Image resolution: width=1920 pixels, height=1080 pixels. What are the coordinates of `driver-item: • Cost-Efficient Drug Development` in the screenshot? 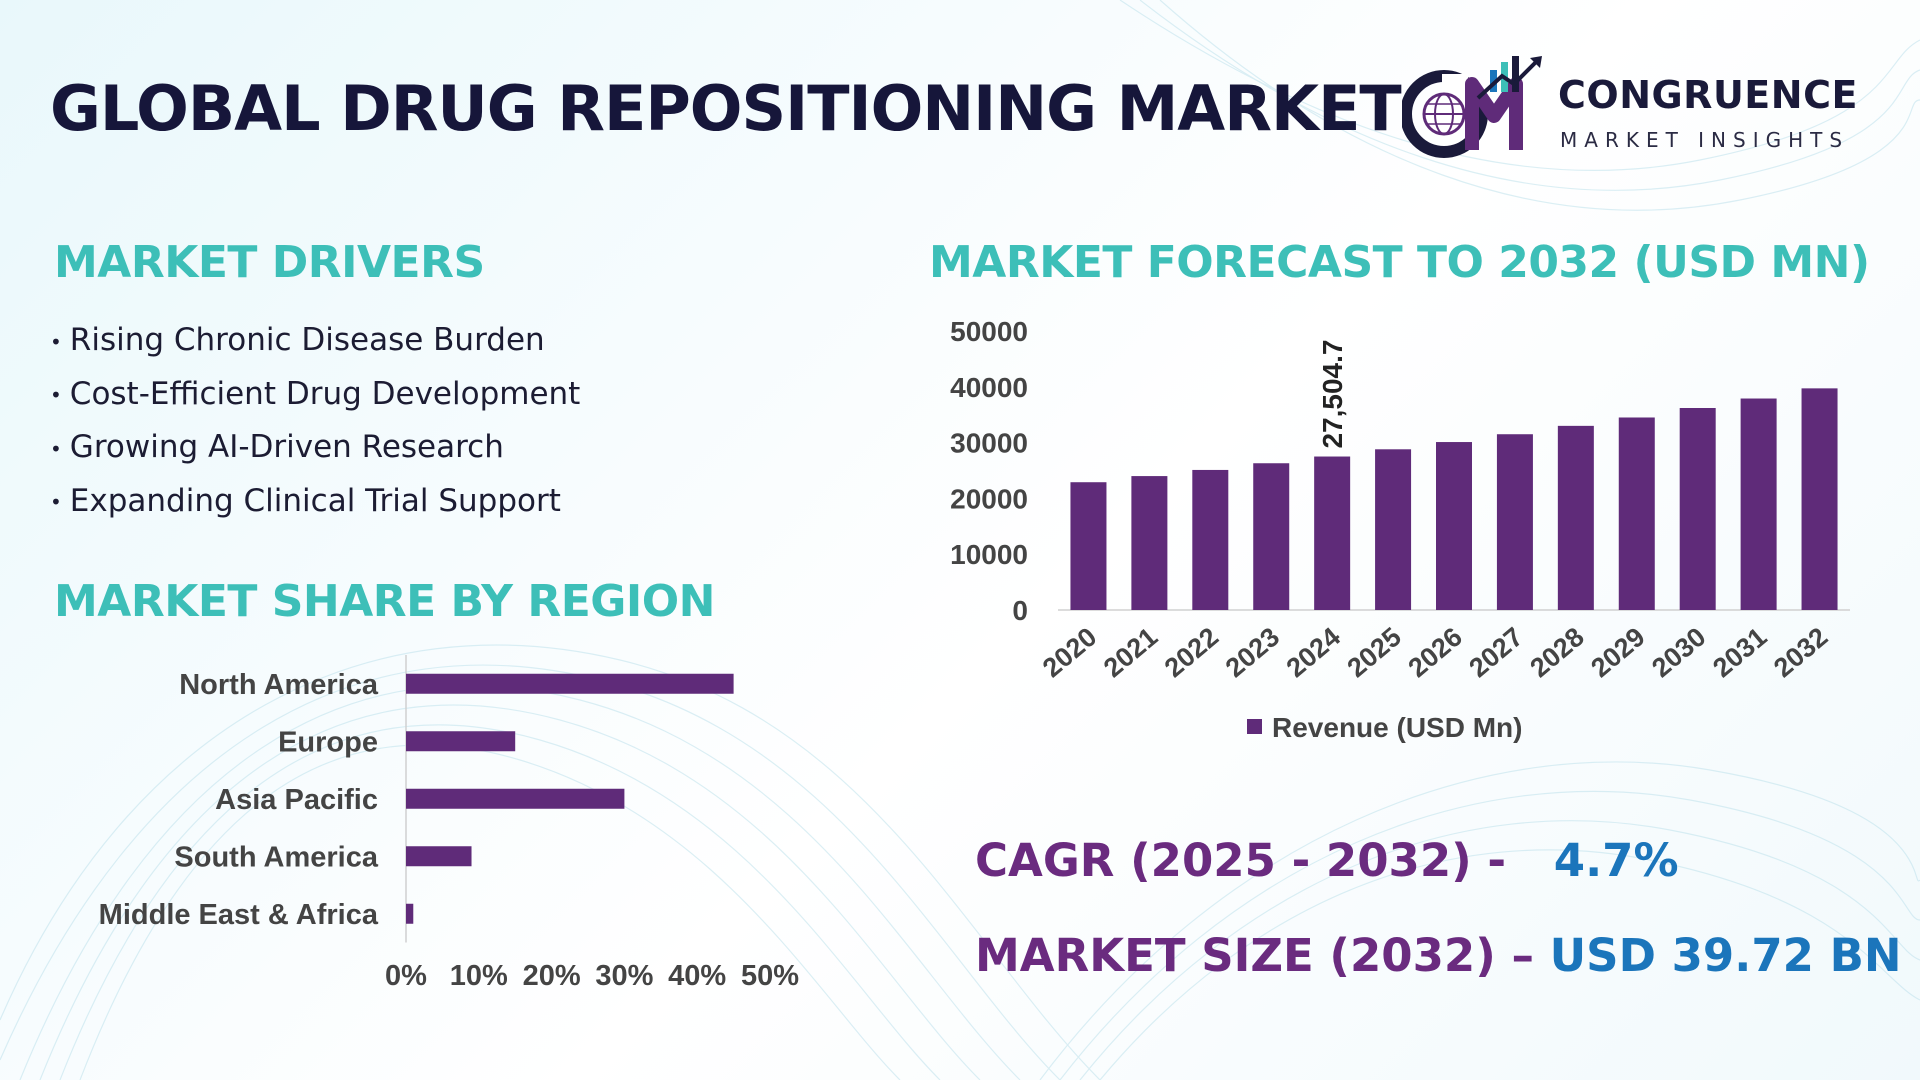 It's located at (315, 393).